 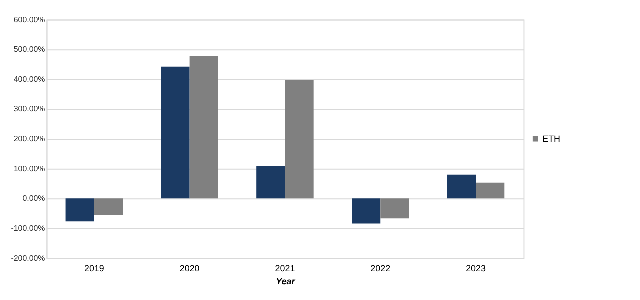 What do you see at coordinates (190, 269) in the screenshot?
I see `x-tick-label: 2020` at bounding box center [190, 269].